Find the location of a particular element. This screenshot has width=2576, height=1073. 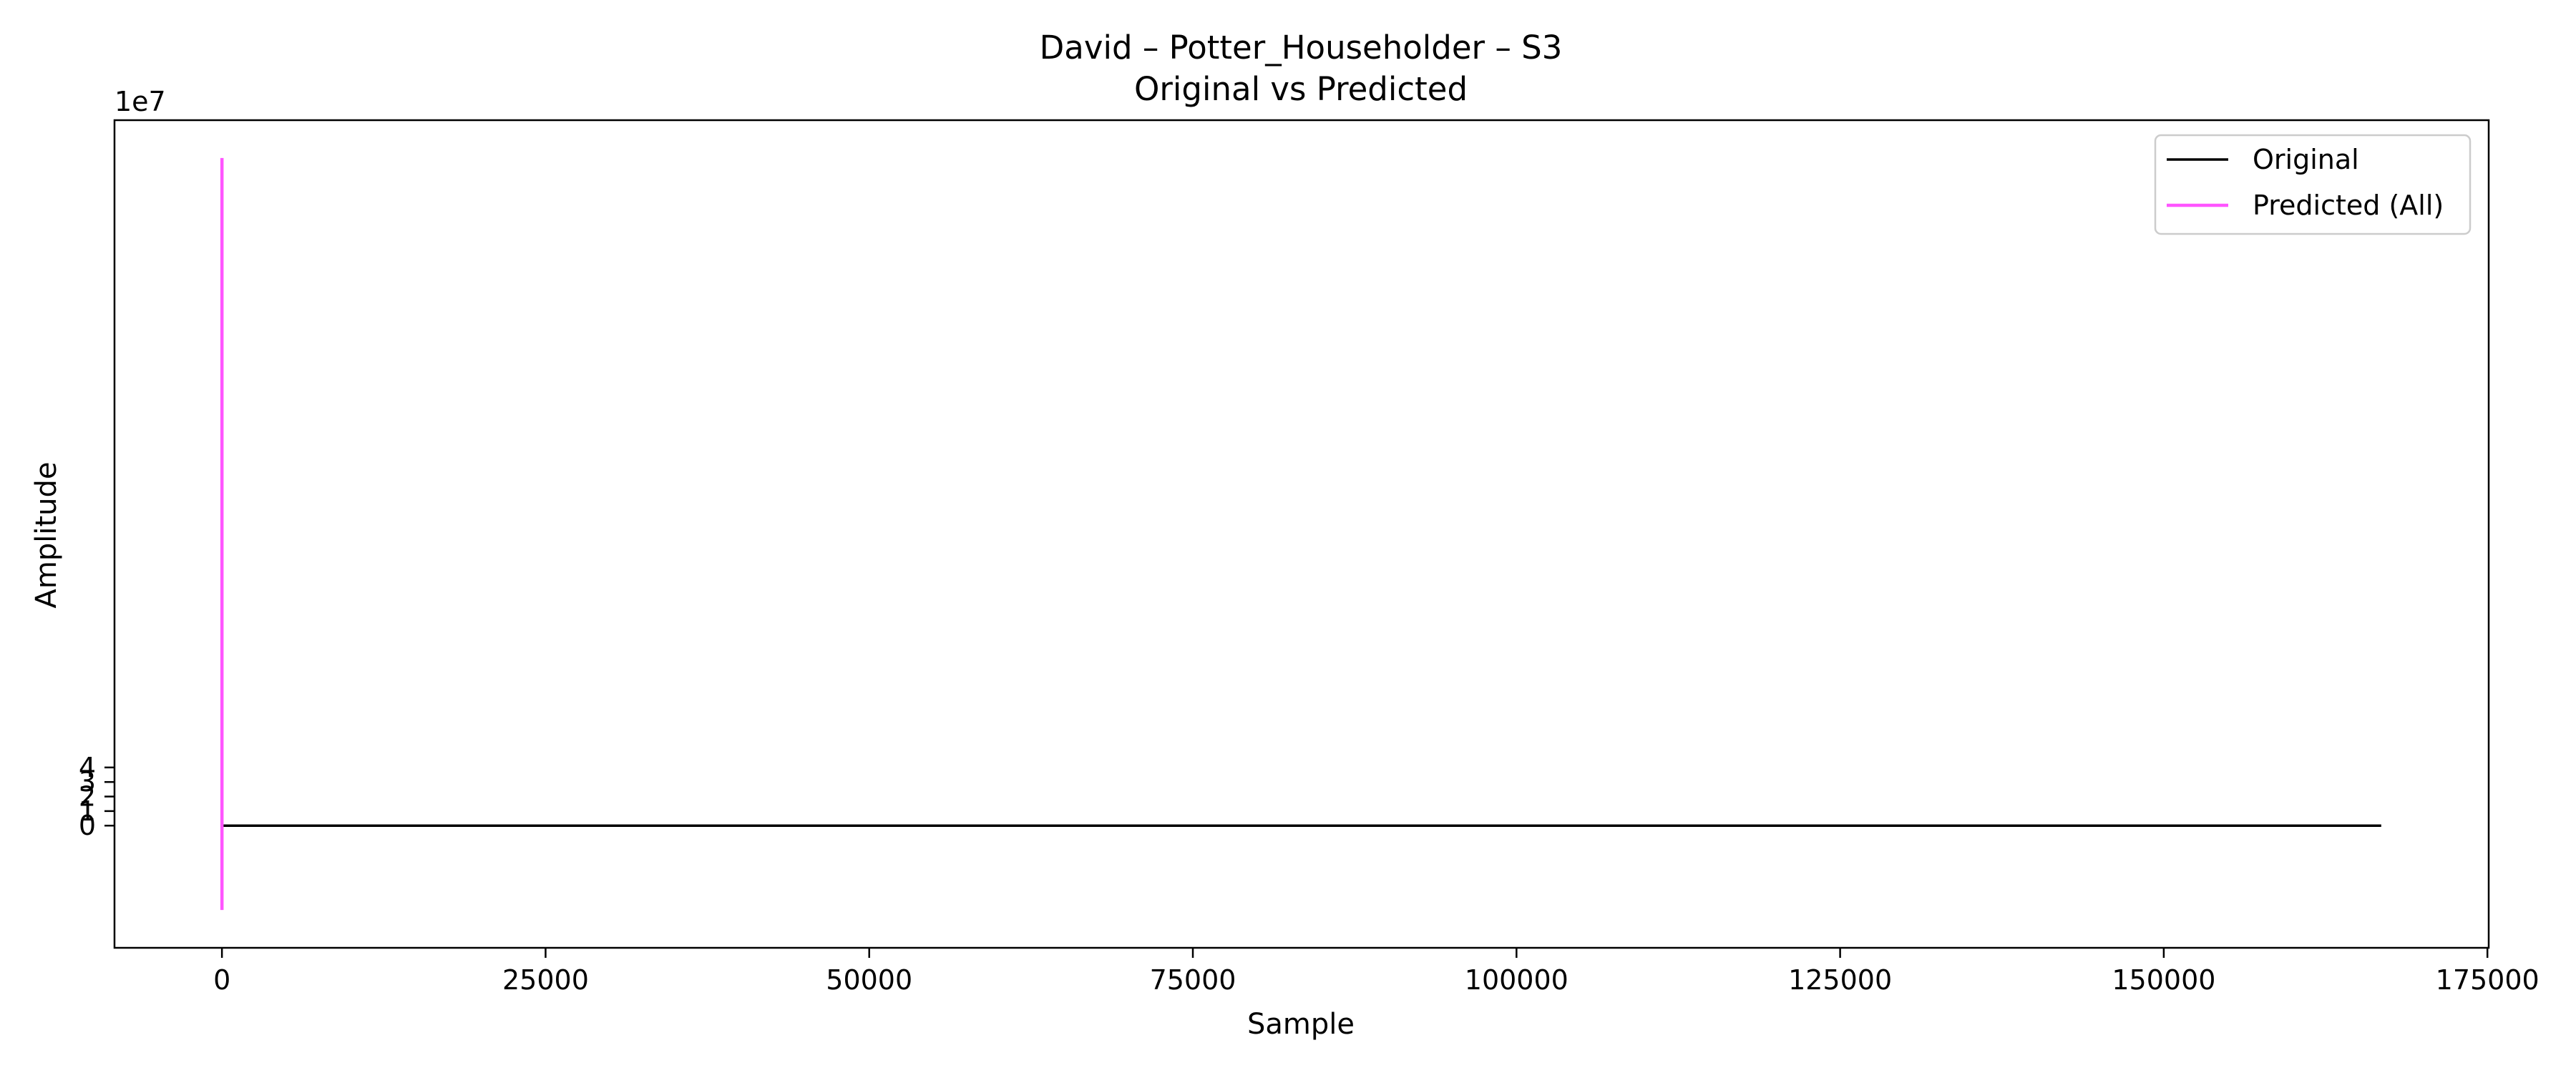

x-tick-label: 50000 is located at coordinates (869, 980).